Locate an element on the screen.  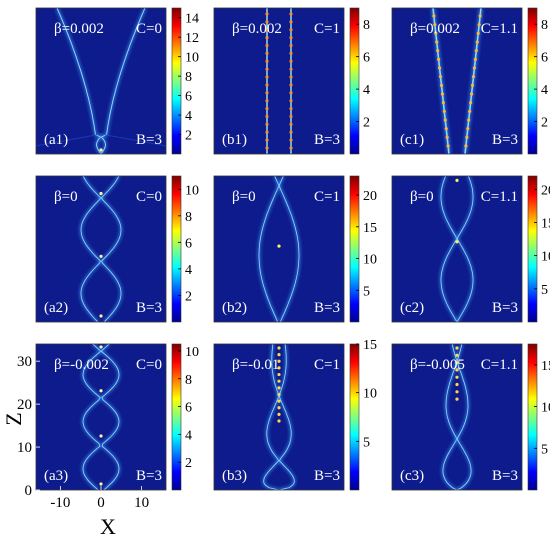
heatmap-panel-b2: β=0 C=1 (b2) B=3 5 10 15 20 is located at coordinates (295, 249).